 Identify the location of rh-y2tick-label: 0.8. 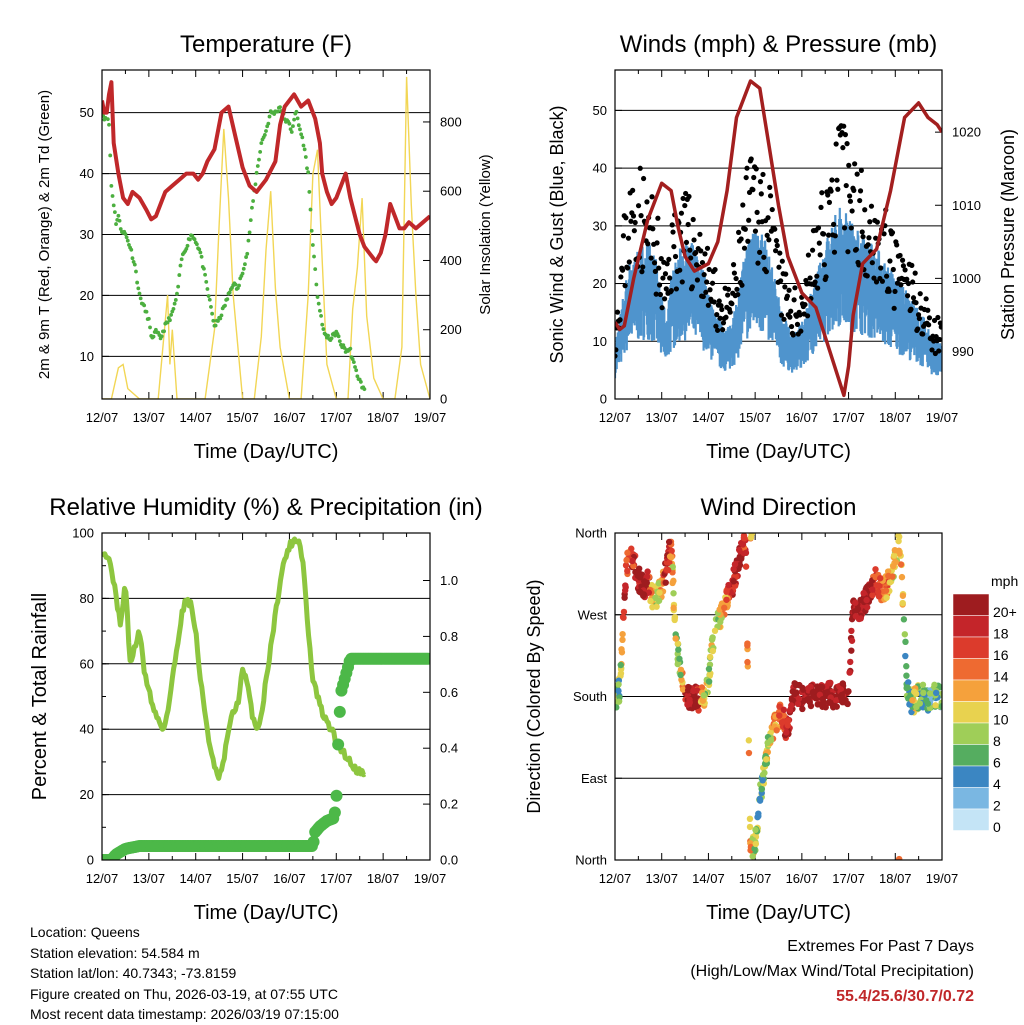
(449, 636).